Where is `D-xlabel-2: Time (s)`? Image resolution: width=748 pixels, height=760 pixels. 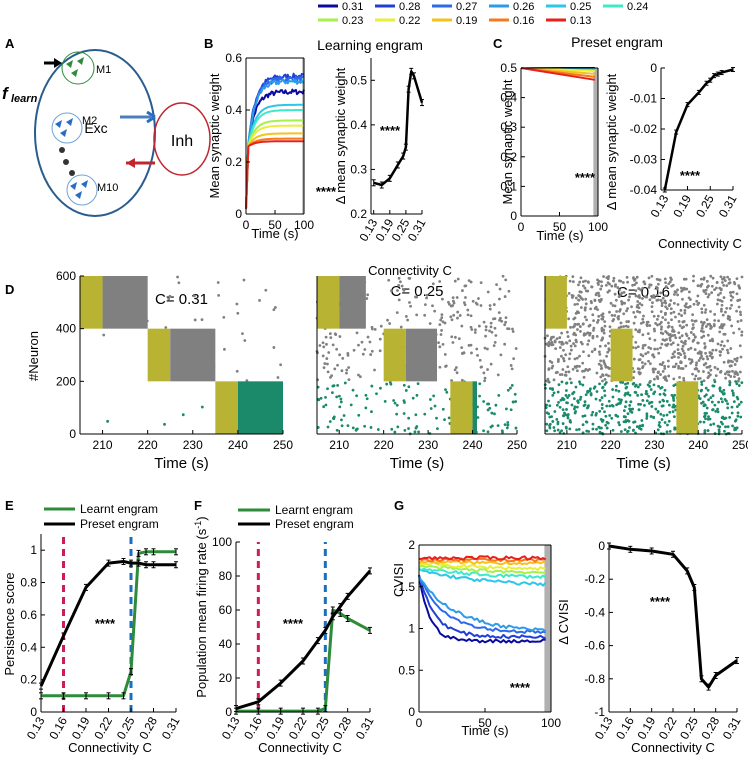 D-xlabel-2: Time (s) is located at coordinates (643, 463).